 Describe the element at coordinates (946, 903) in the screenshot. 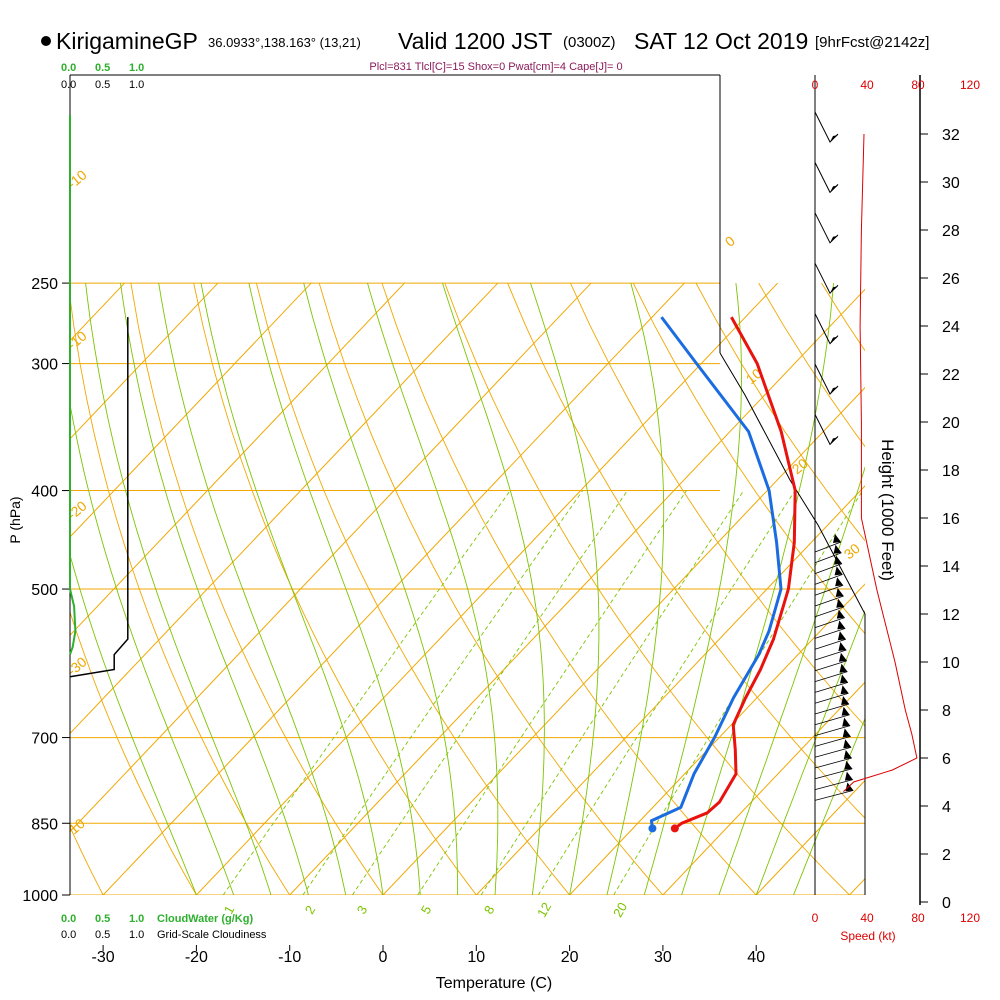

I see `height-tick-label: 0` at that location.